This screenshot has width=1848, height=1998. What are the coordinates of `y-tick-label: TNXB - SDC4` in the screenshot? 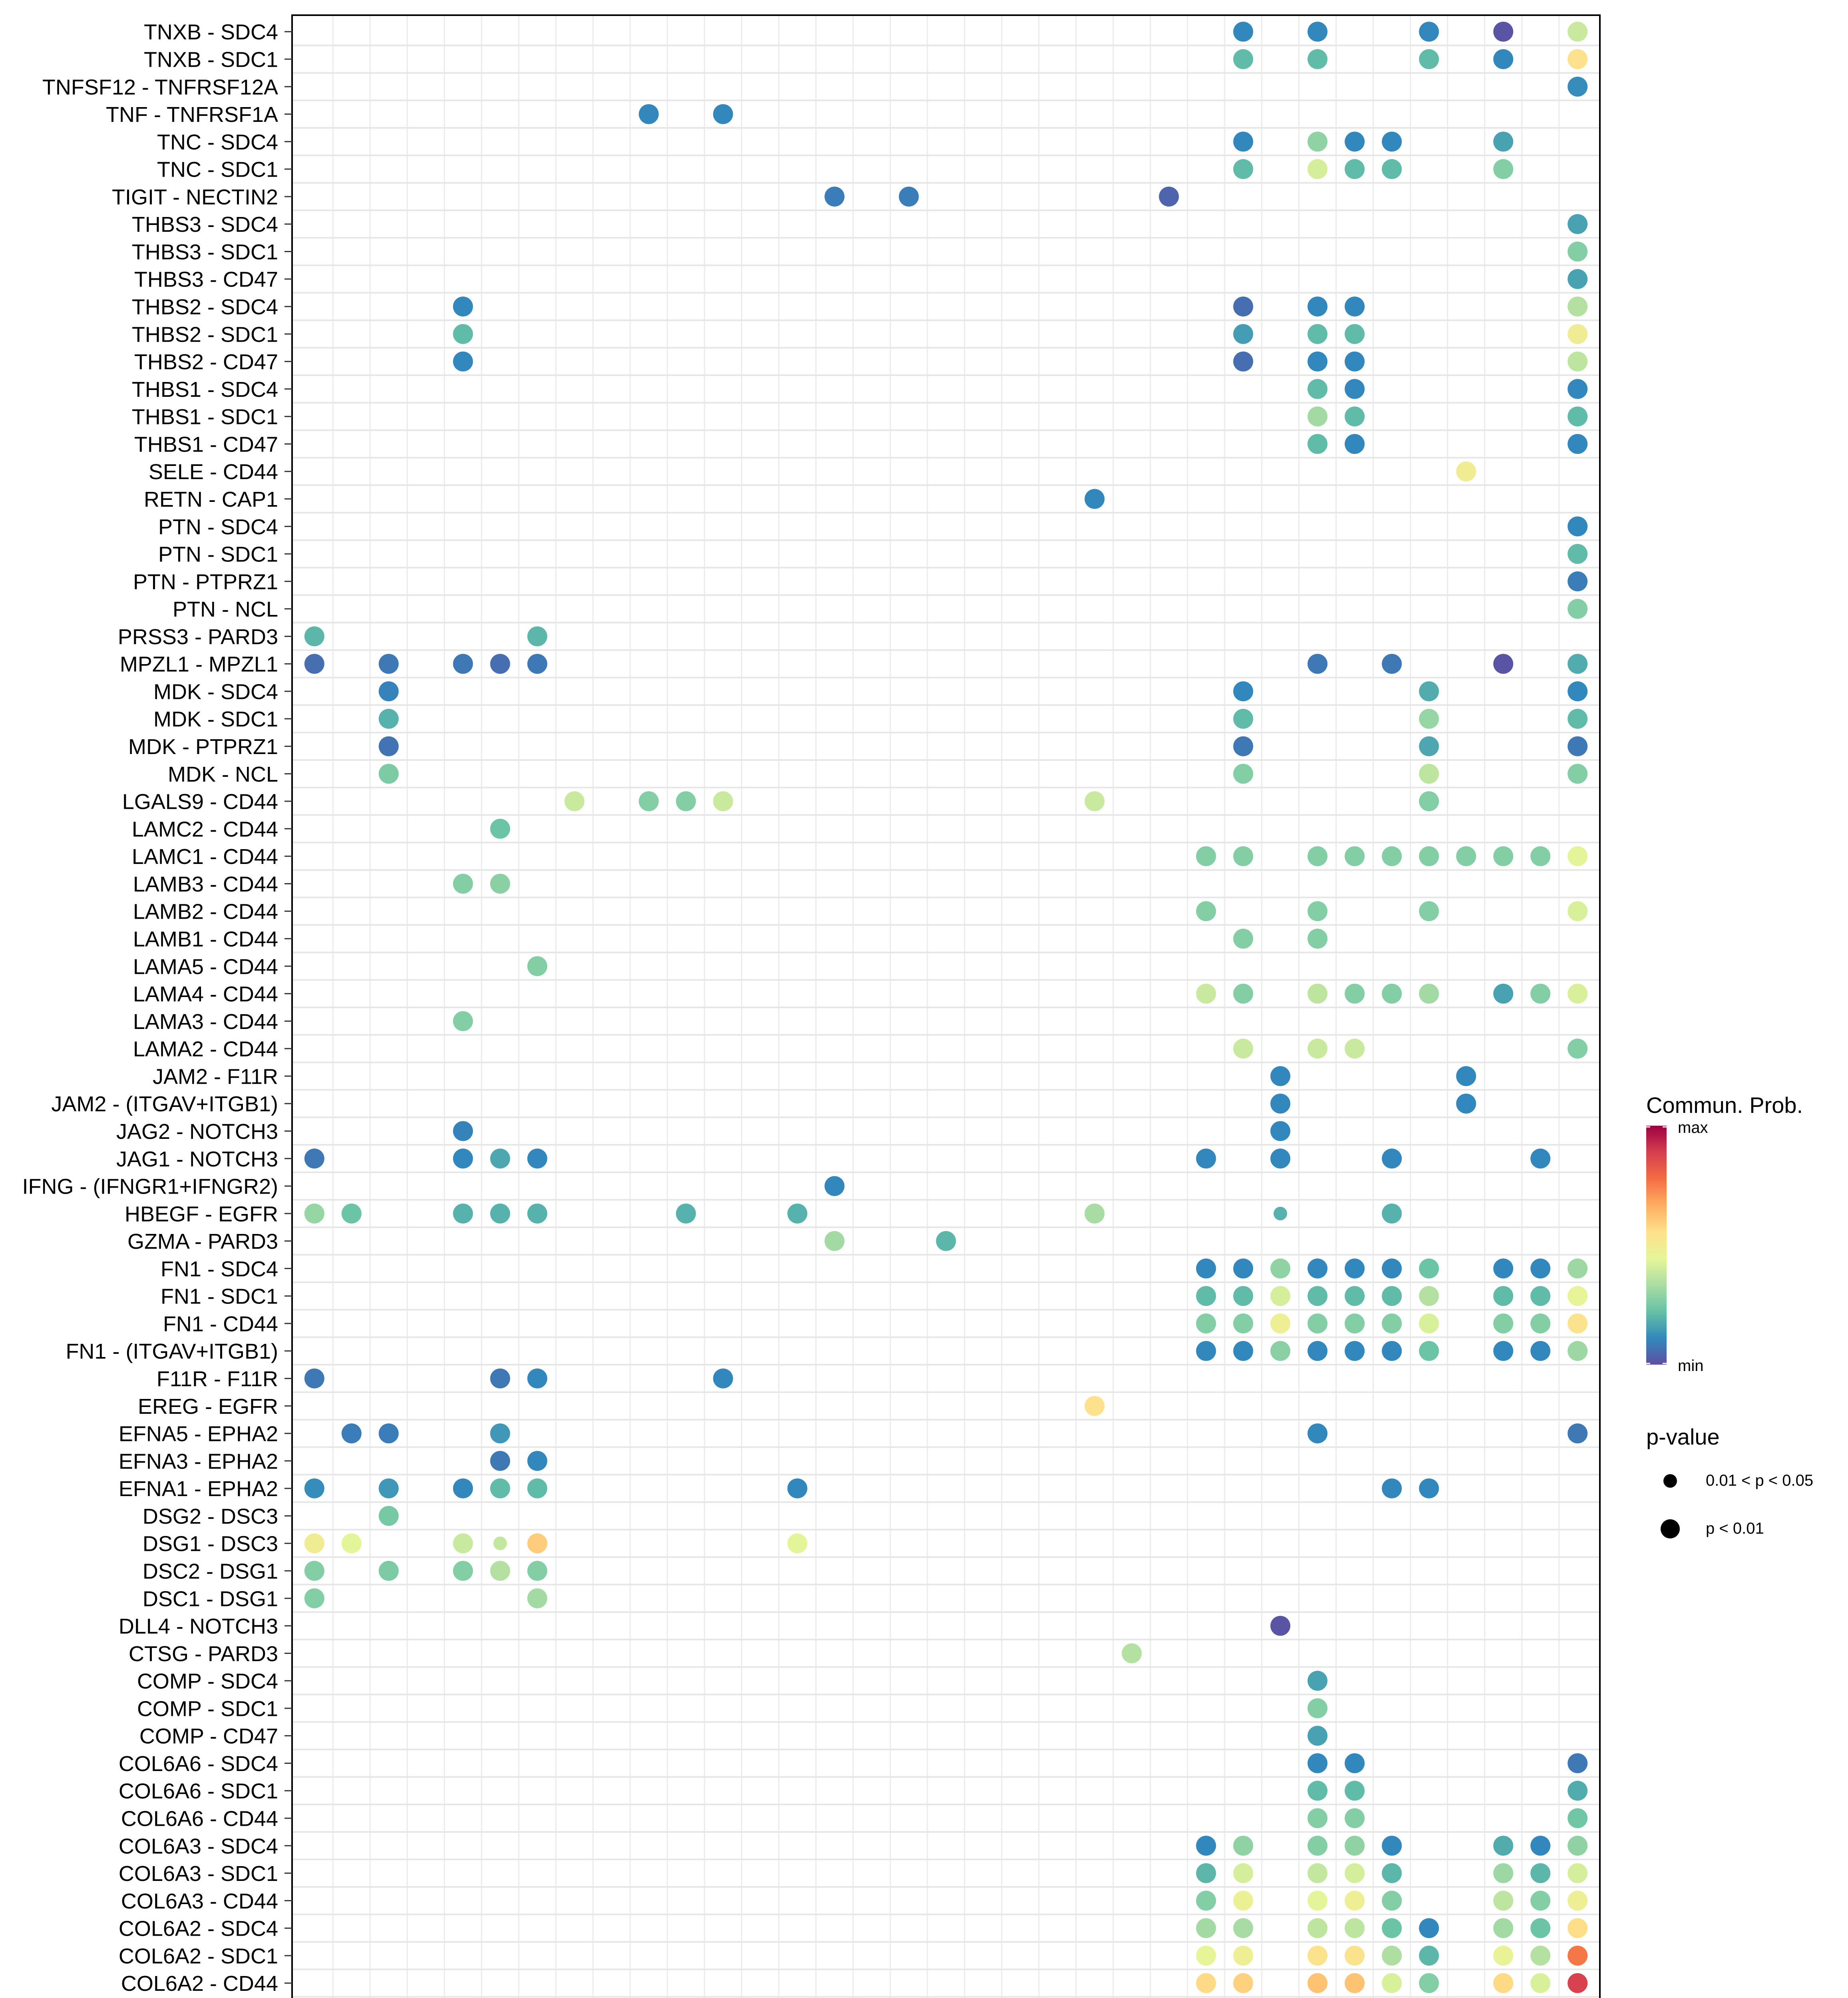 It's located at (211, 32).